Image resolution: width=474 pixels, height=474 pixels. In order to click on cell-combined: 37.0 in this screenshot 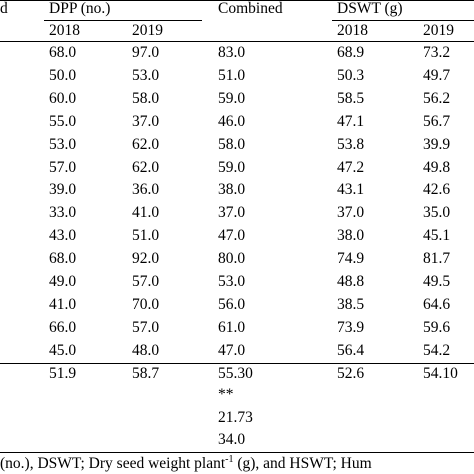, I will do `click(232, 213)`.